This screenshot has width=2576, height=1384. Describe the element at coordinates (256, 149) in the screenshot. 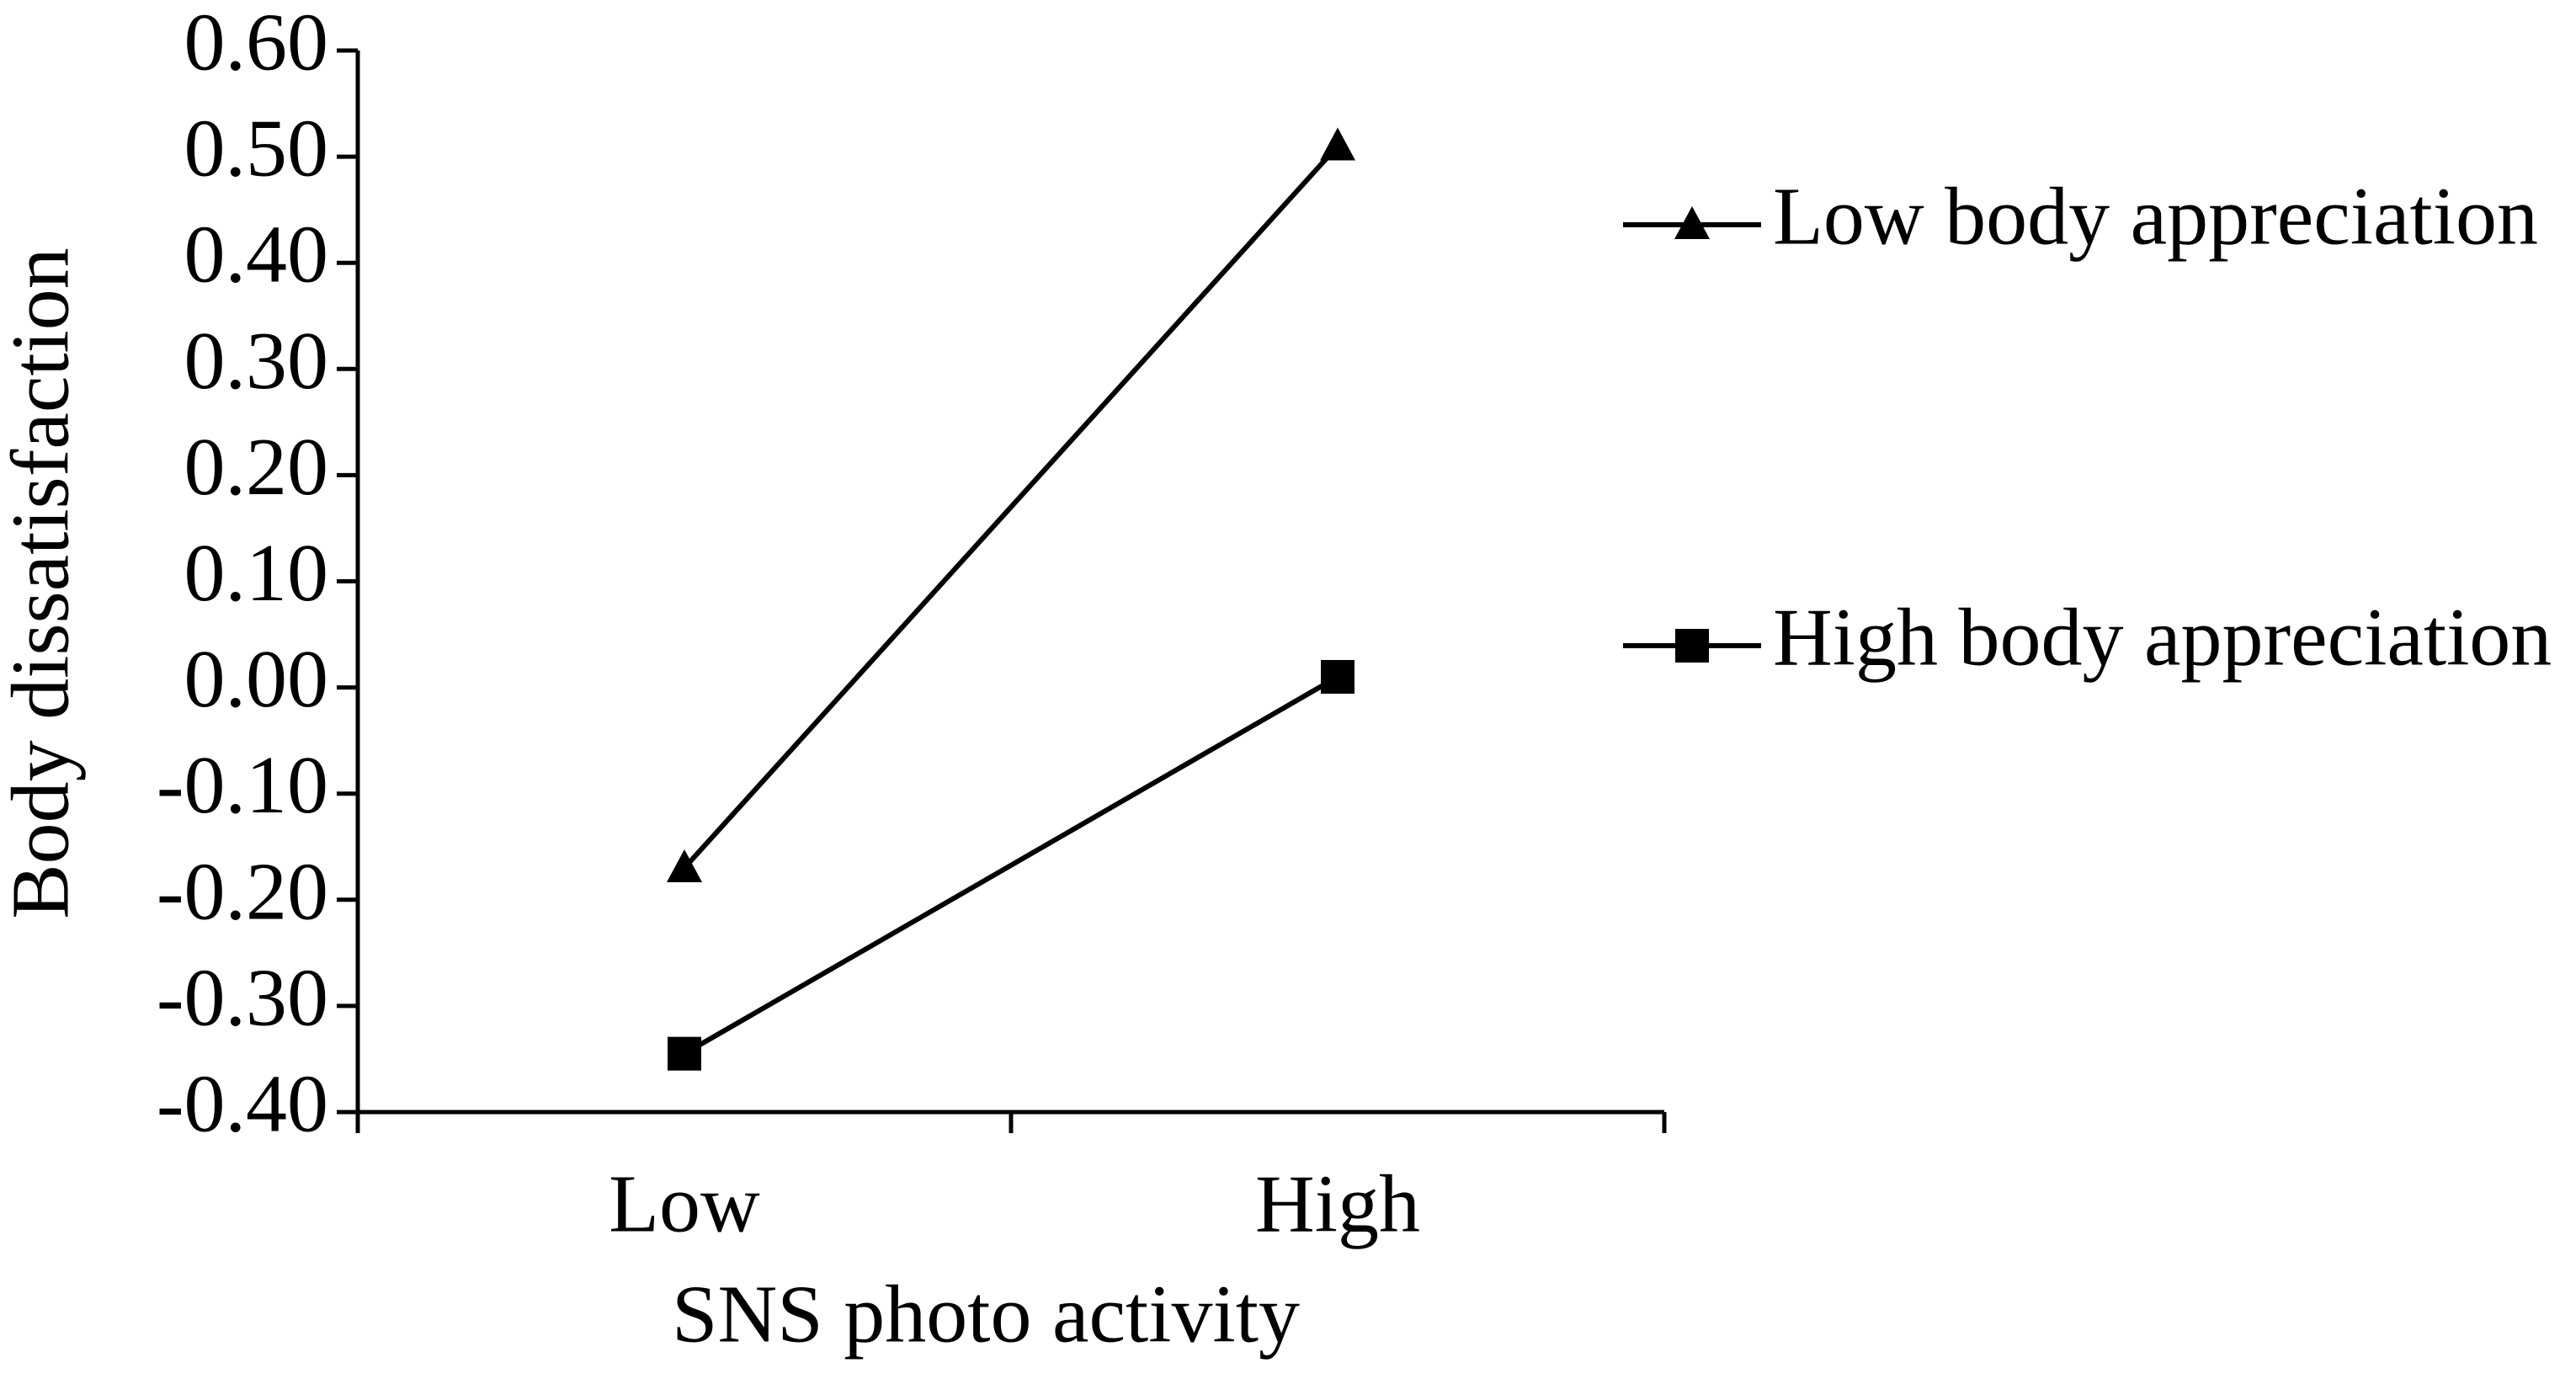

I see `y-tick-label: 0.50` at that location.